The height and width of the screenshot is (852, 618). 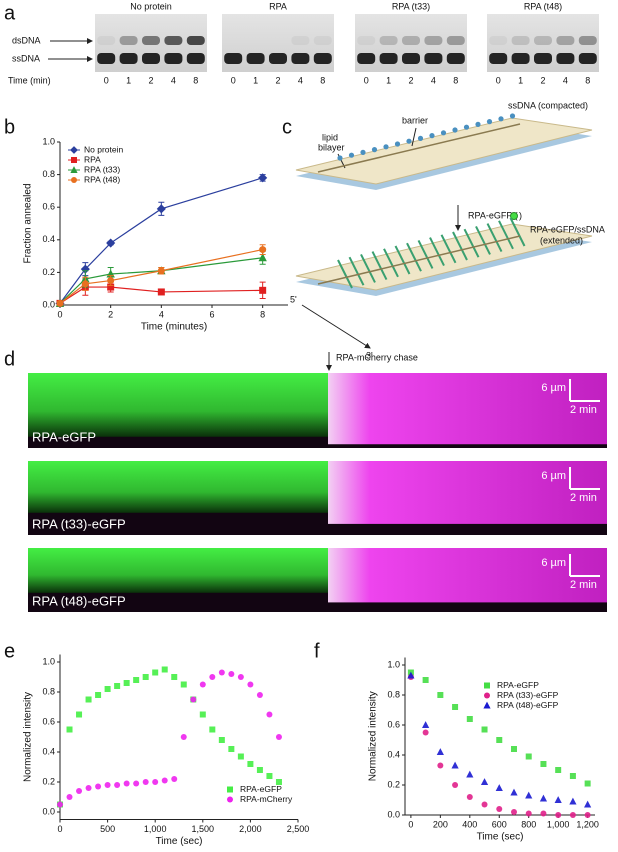 I want to click on lane-title: RPA, so click(x=278, y=6).